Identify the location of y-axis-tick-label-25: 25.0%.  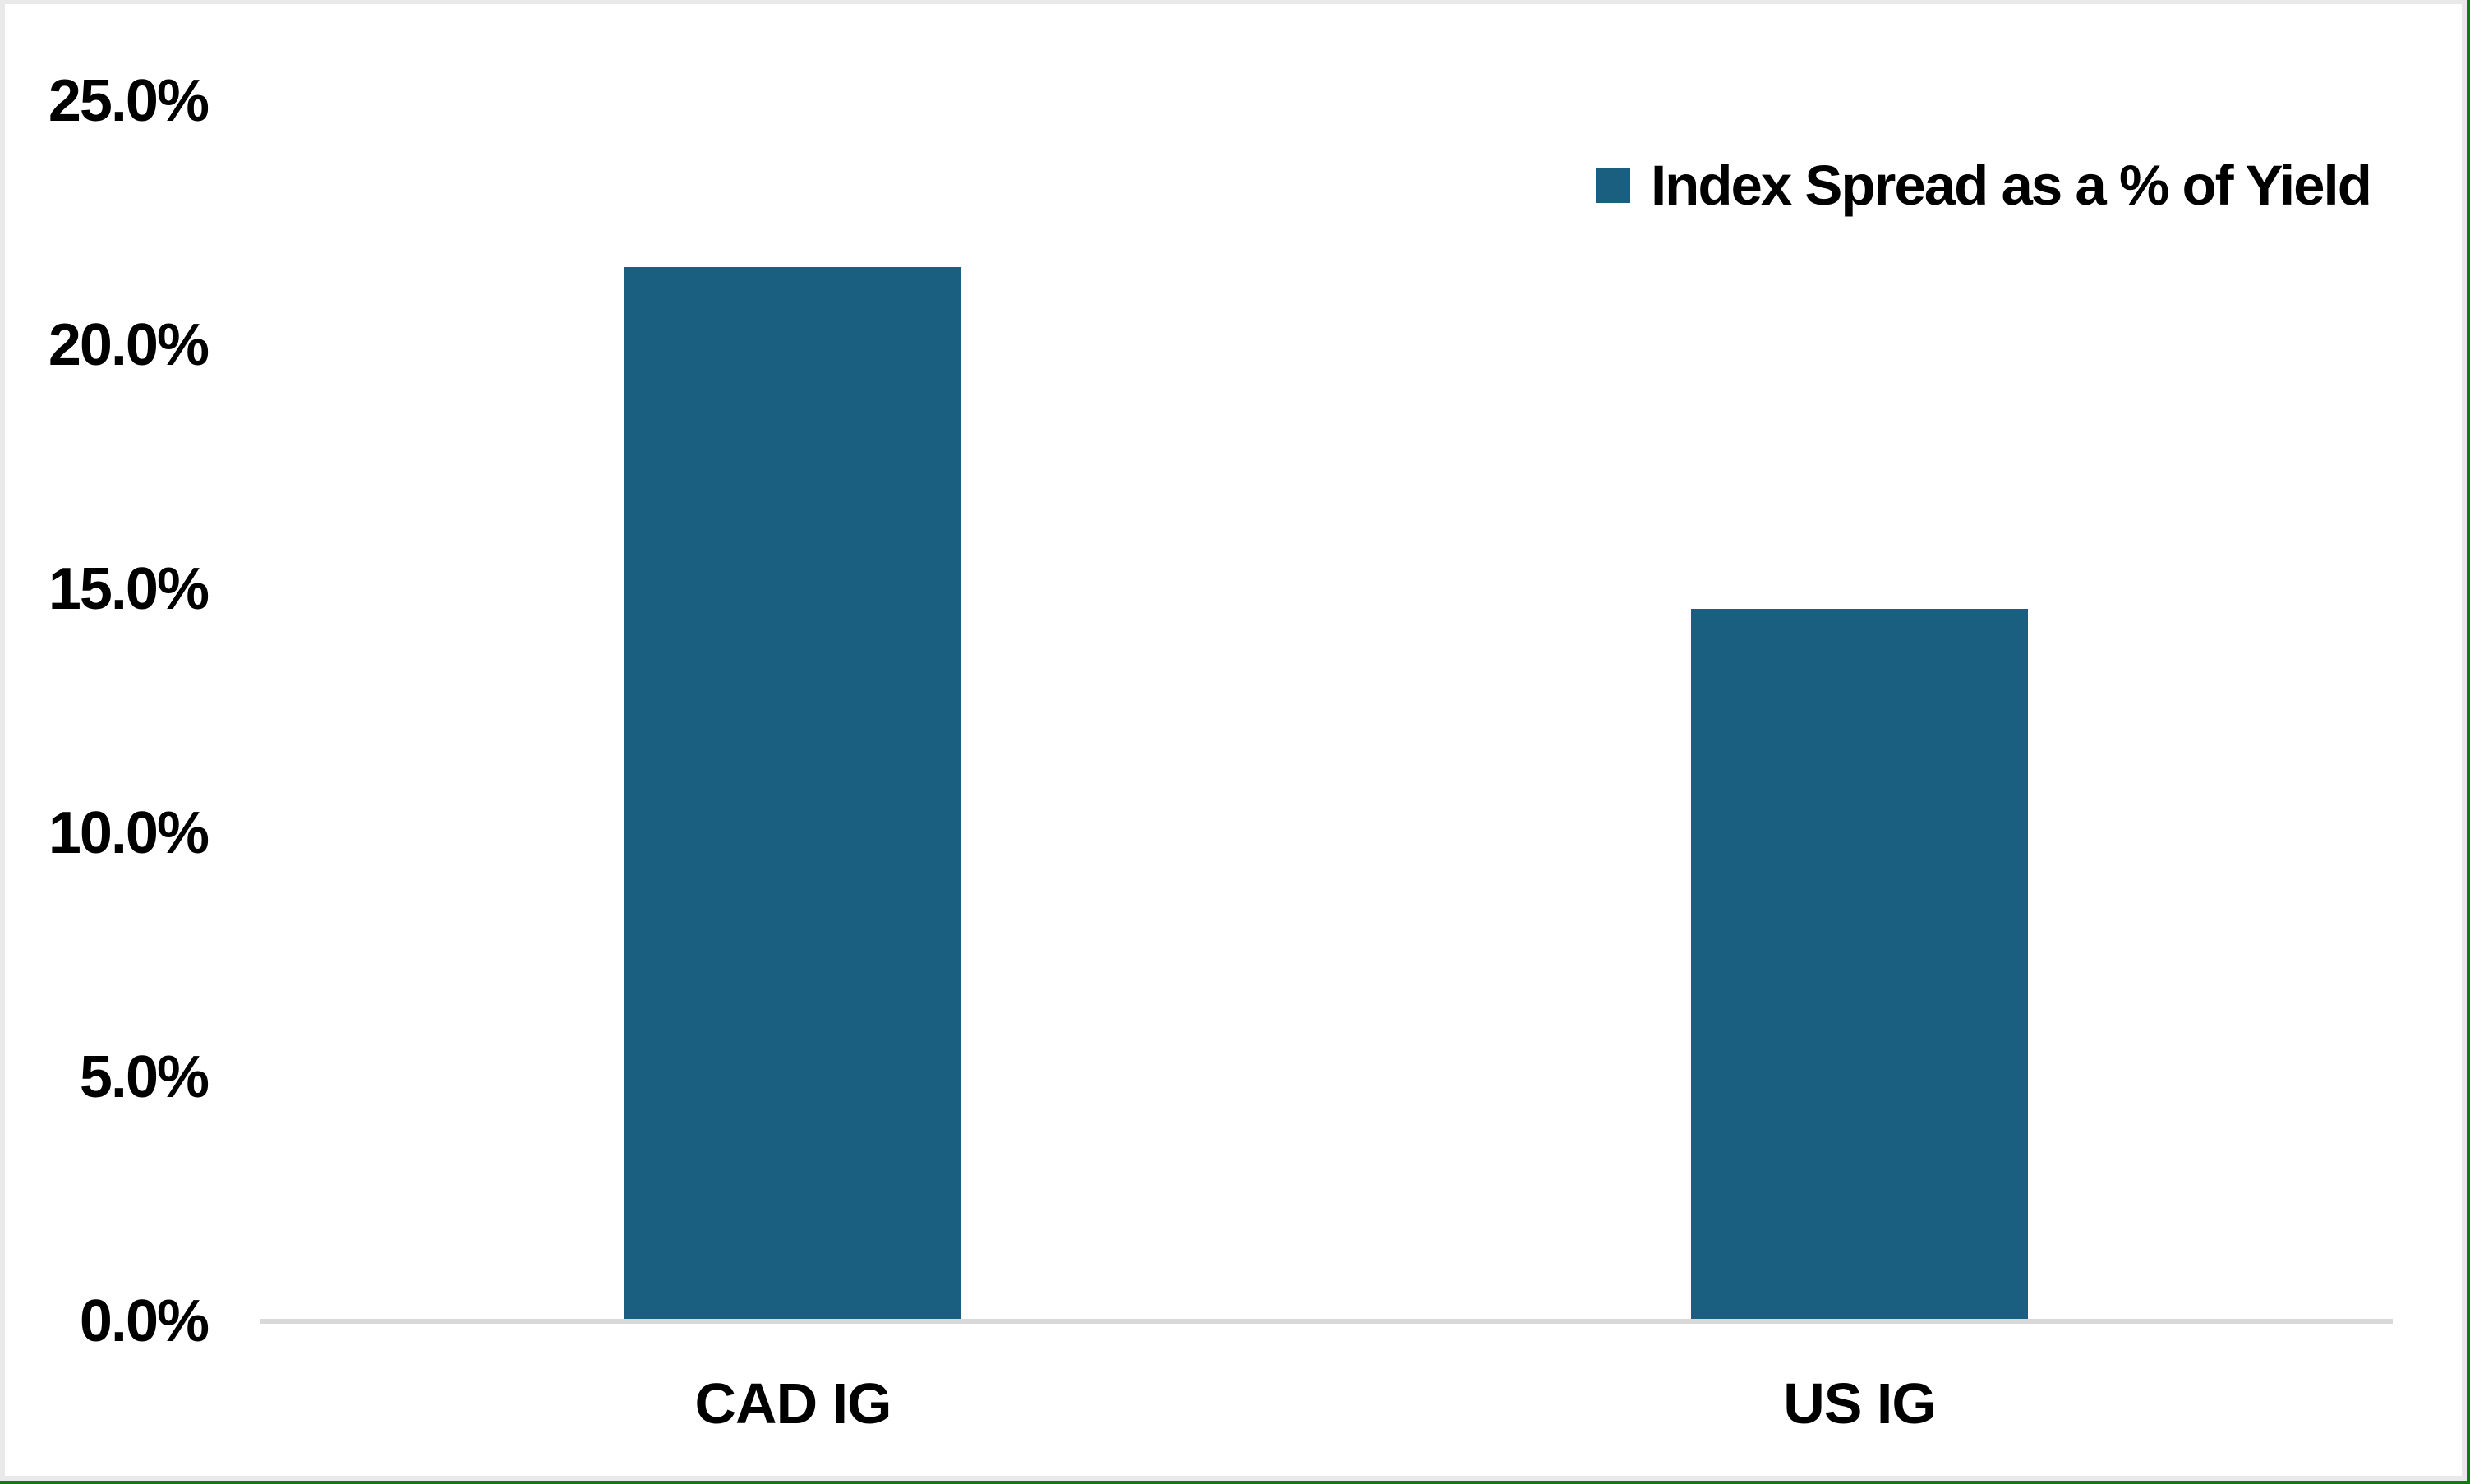
(129, 101).